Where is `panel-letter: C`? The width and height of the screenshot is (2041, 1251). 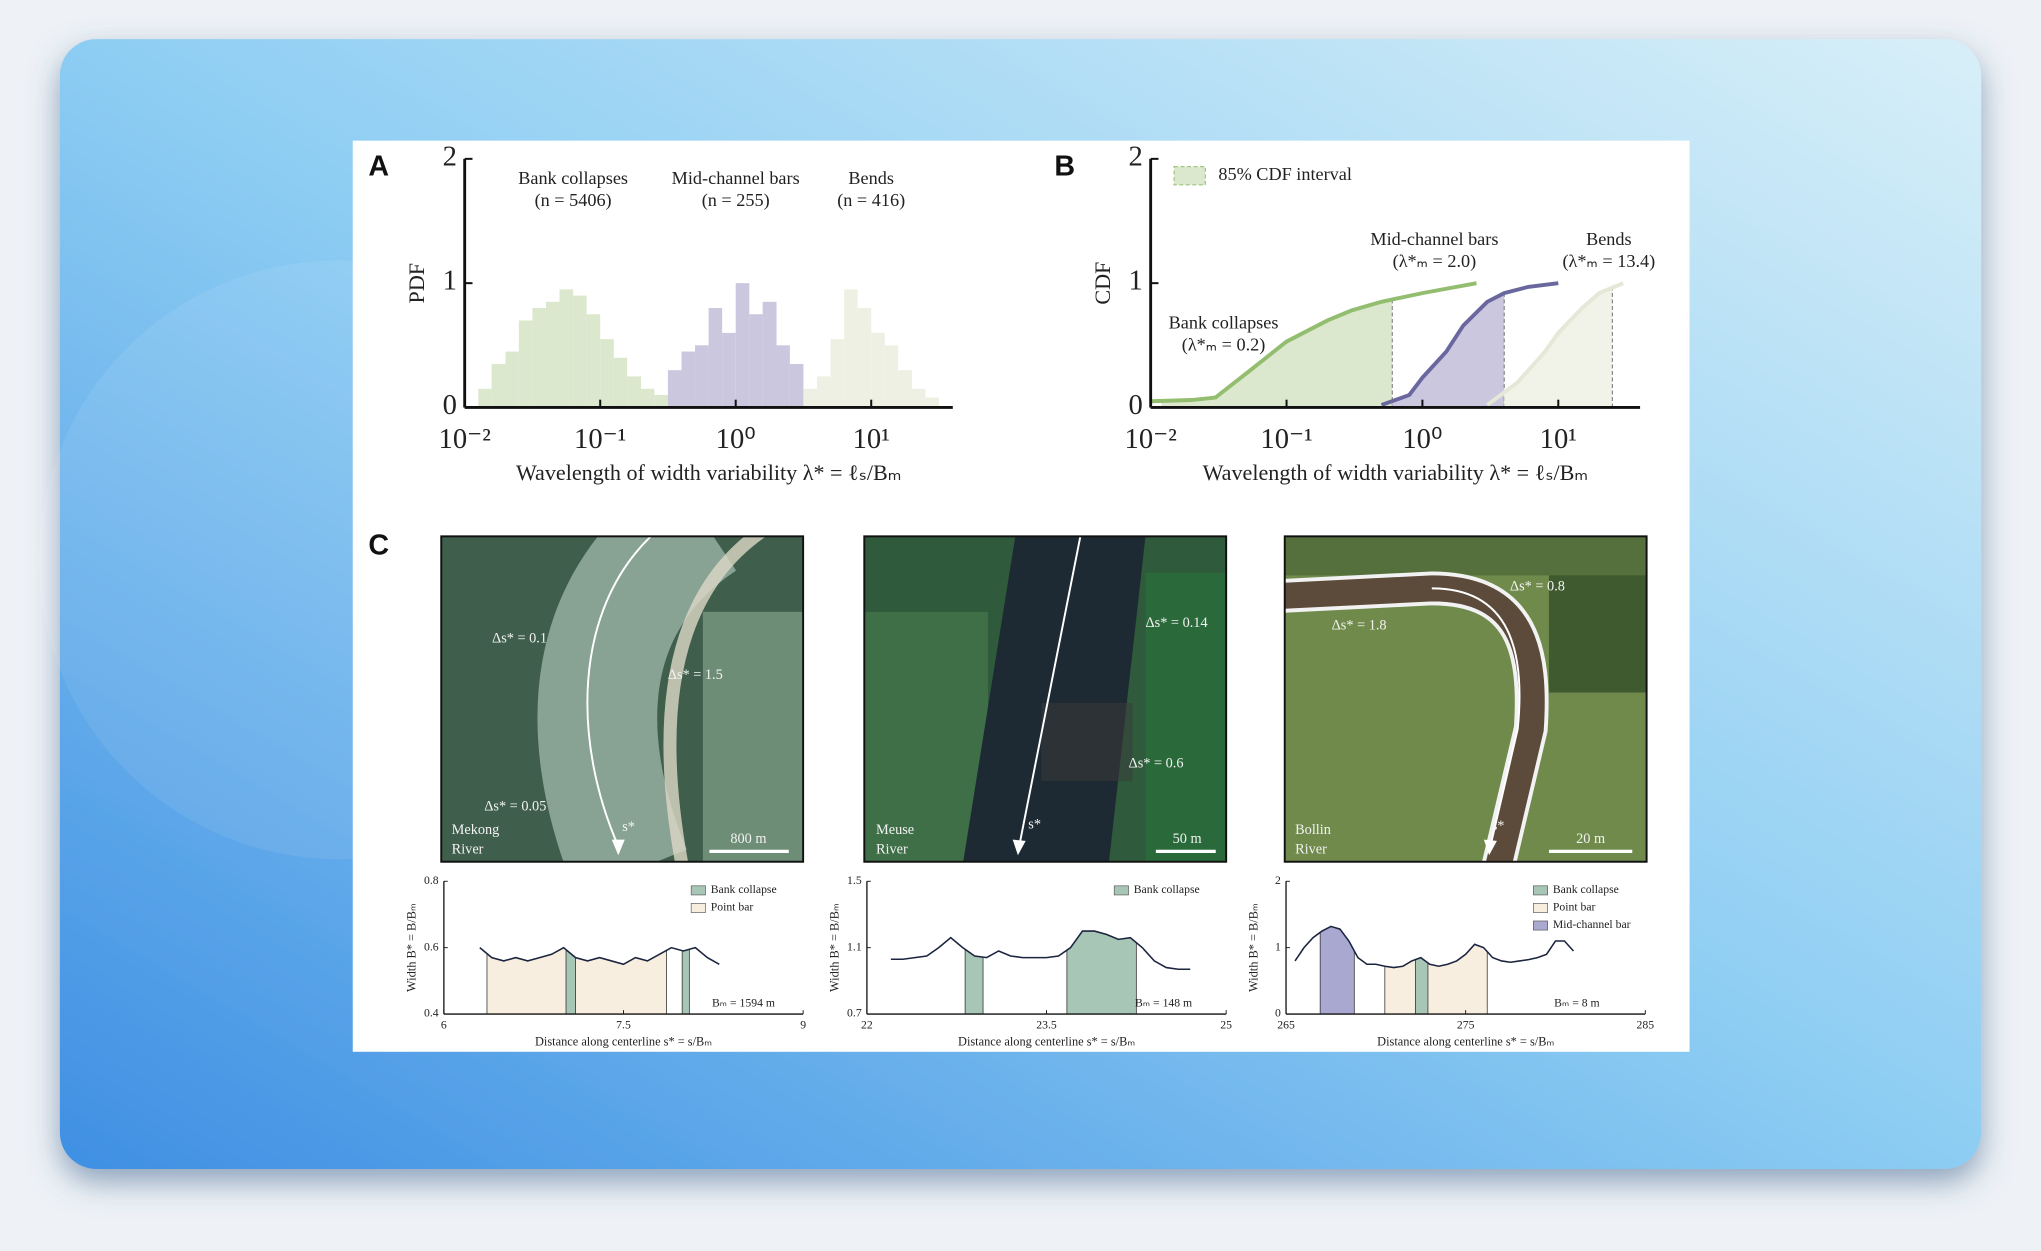
panel-letter: C is located at coordinates (378, 545).